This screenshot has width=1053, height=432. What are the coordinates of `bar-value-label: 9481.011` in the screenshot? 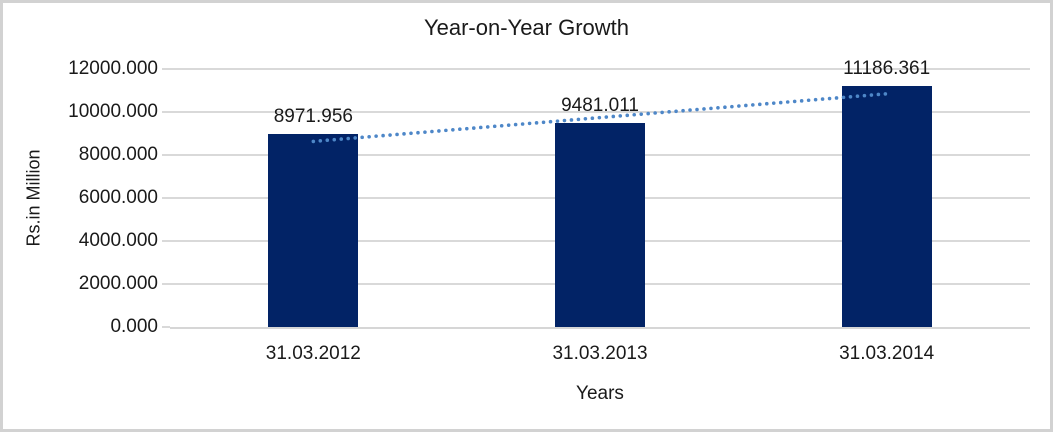 It's located at (600, 105).